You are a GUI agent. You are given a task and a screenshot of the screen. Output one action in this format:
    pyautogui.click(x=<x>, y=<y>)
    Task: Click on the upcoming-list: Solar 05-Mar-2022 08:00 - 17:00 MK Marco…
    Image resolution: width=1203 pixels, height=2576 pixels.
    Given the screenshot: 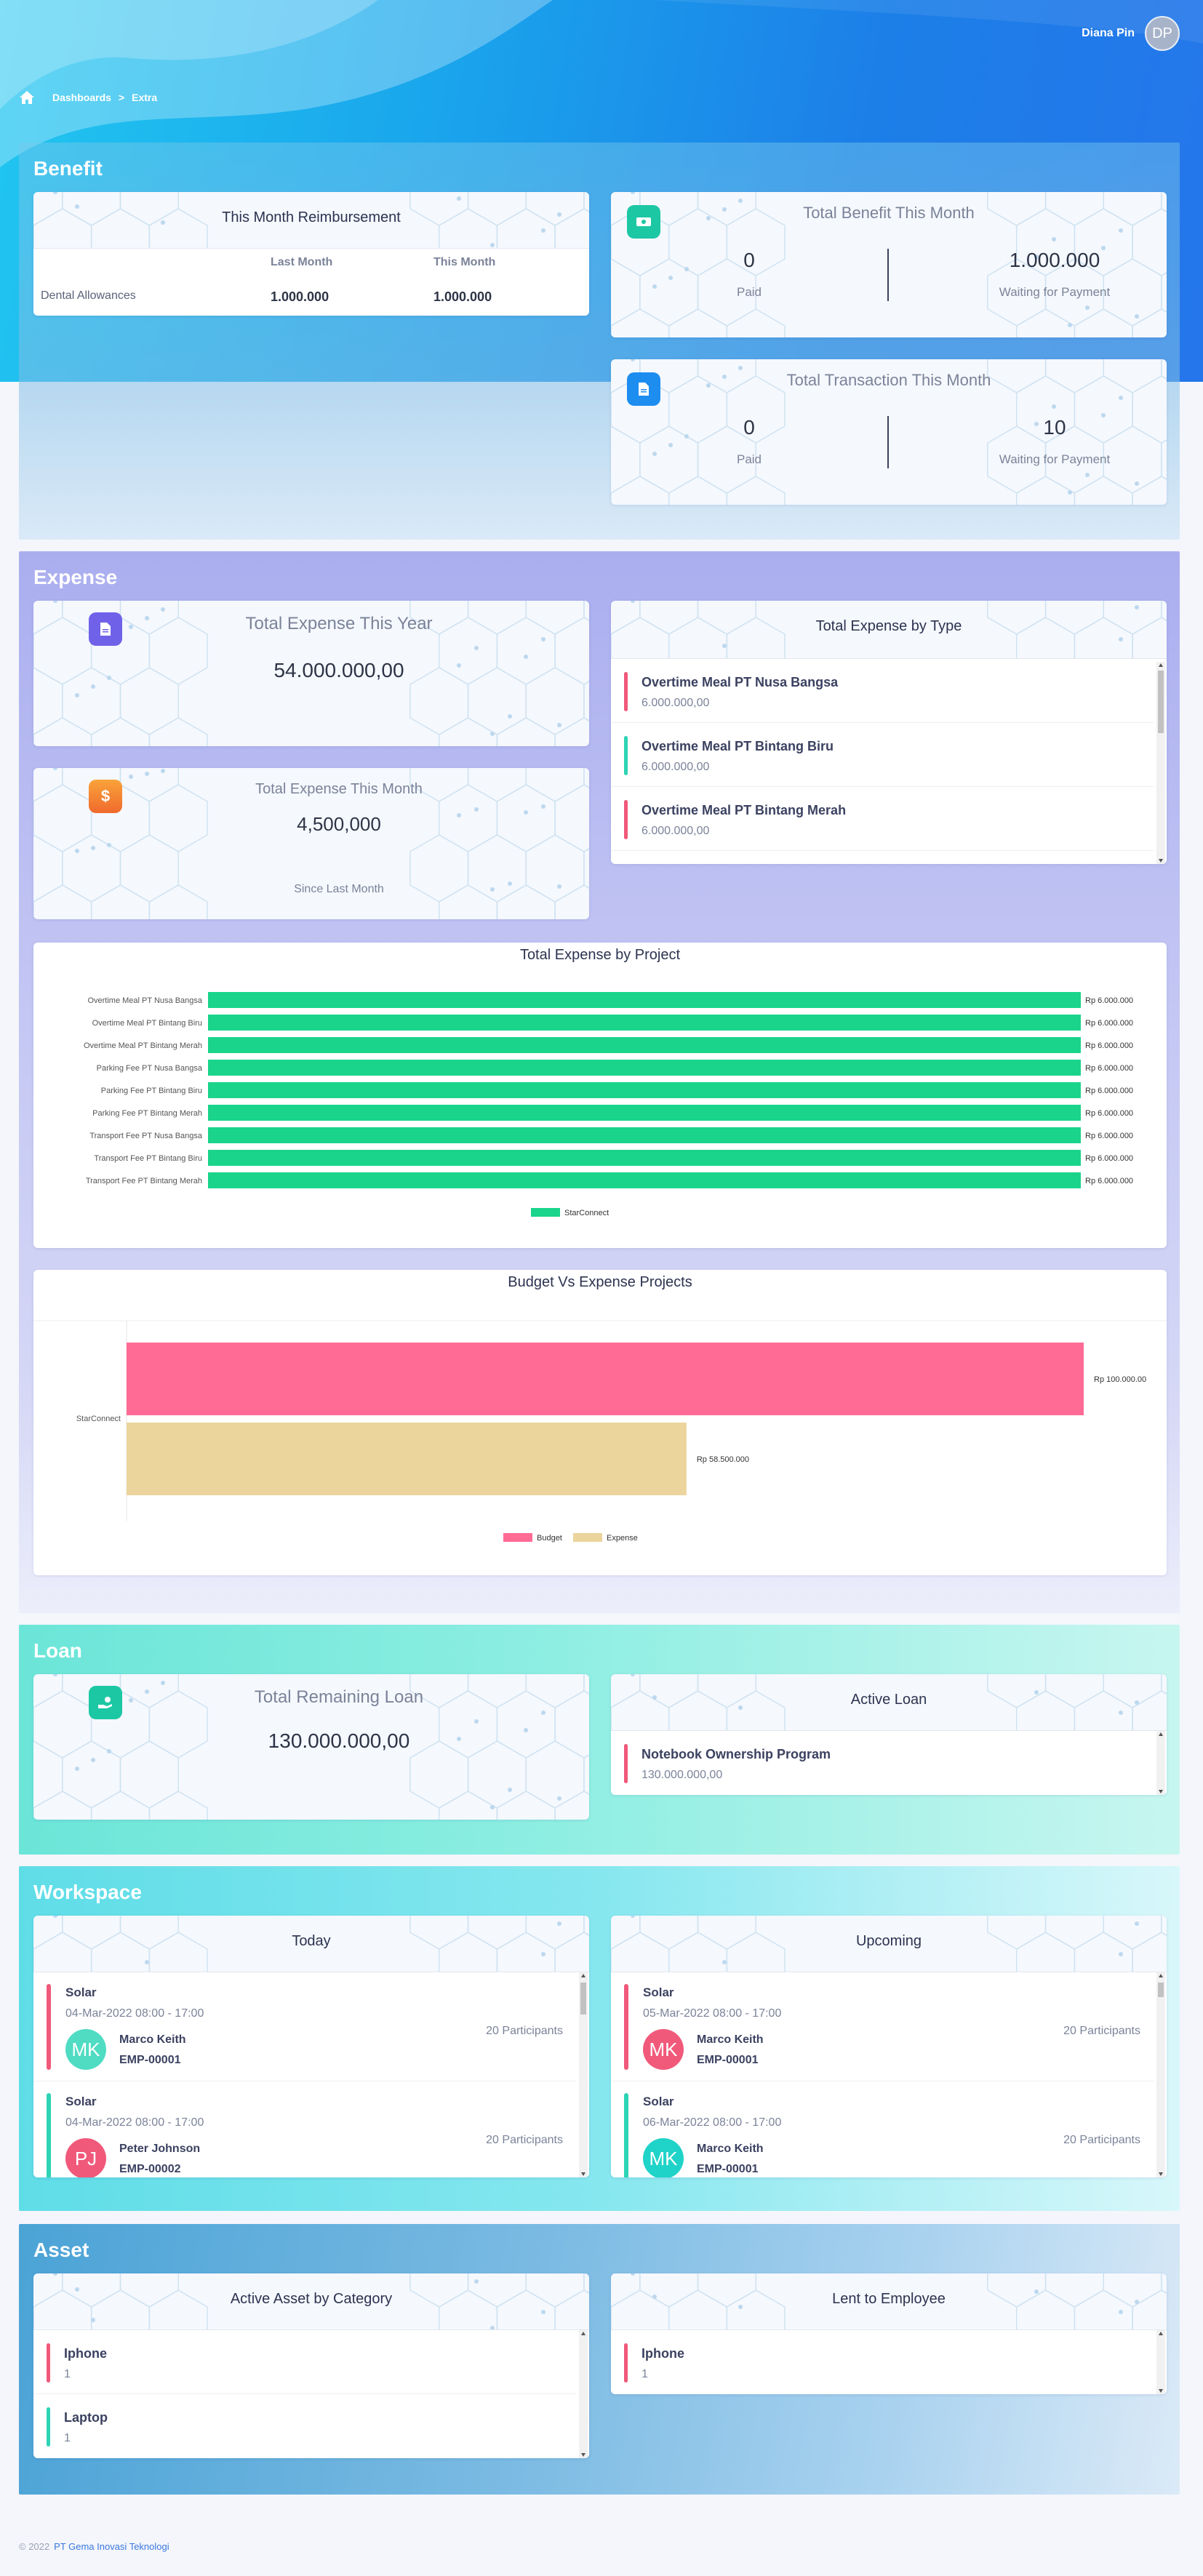 What is the action you would take?
    pyautogui.click(x=889, y=2074)
    